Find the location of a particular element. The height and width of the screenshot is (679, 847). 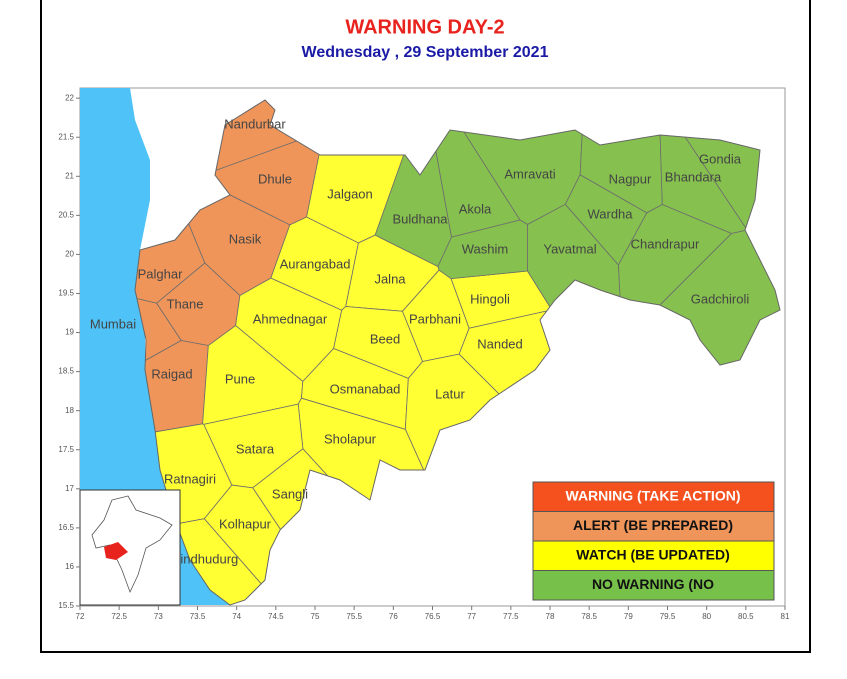

district-label: Nanded is located at coordinates (500, 343).